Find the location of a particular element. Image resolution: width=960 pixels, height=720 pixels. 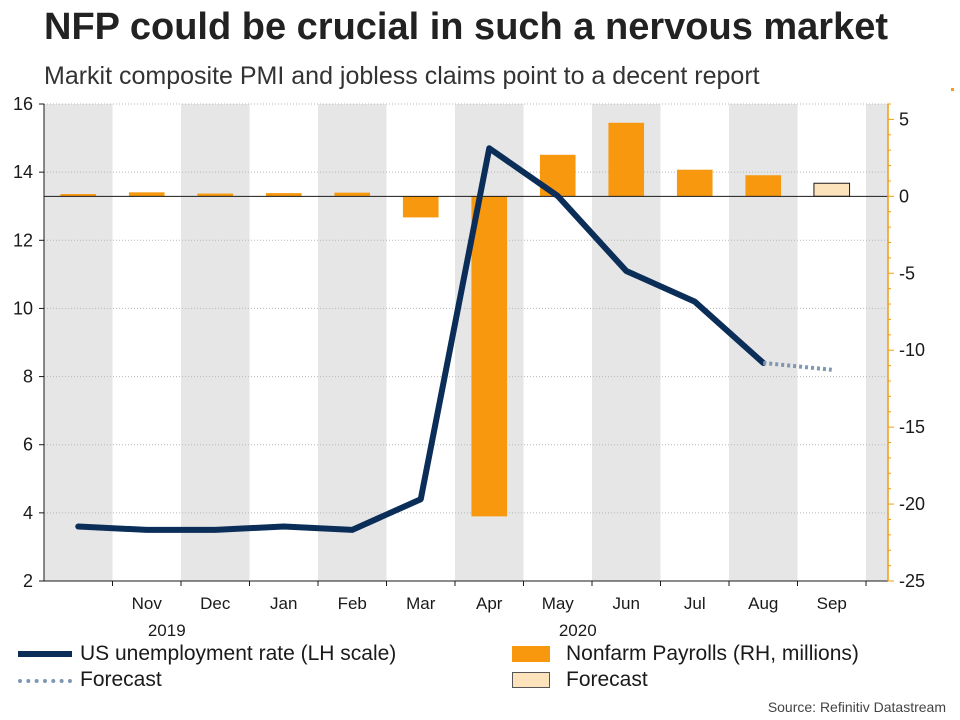

legend-swatch-payrolls-forecast is located at coordinates (531, 680).